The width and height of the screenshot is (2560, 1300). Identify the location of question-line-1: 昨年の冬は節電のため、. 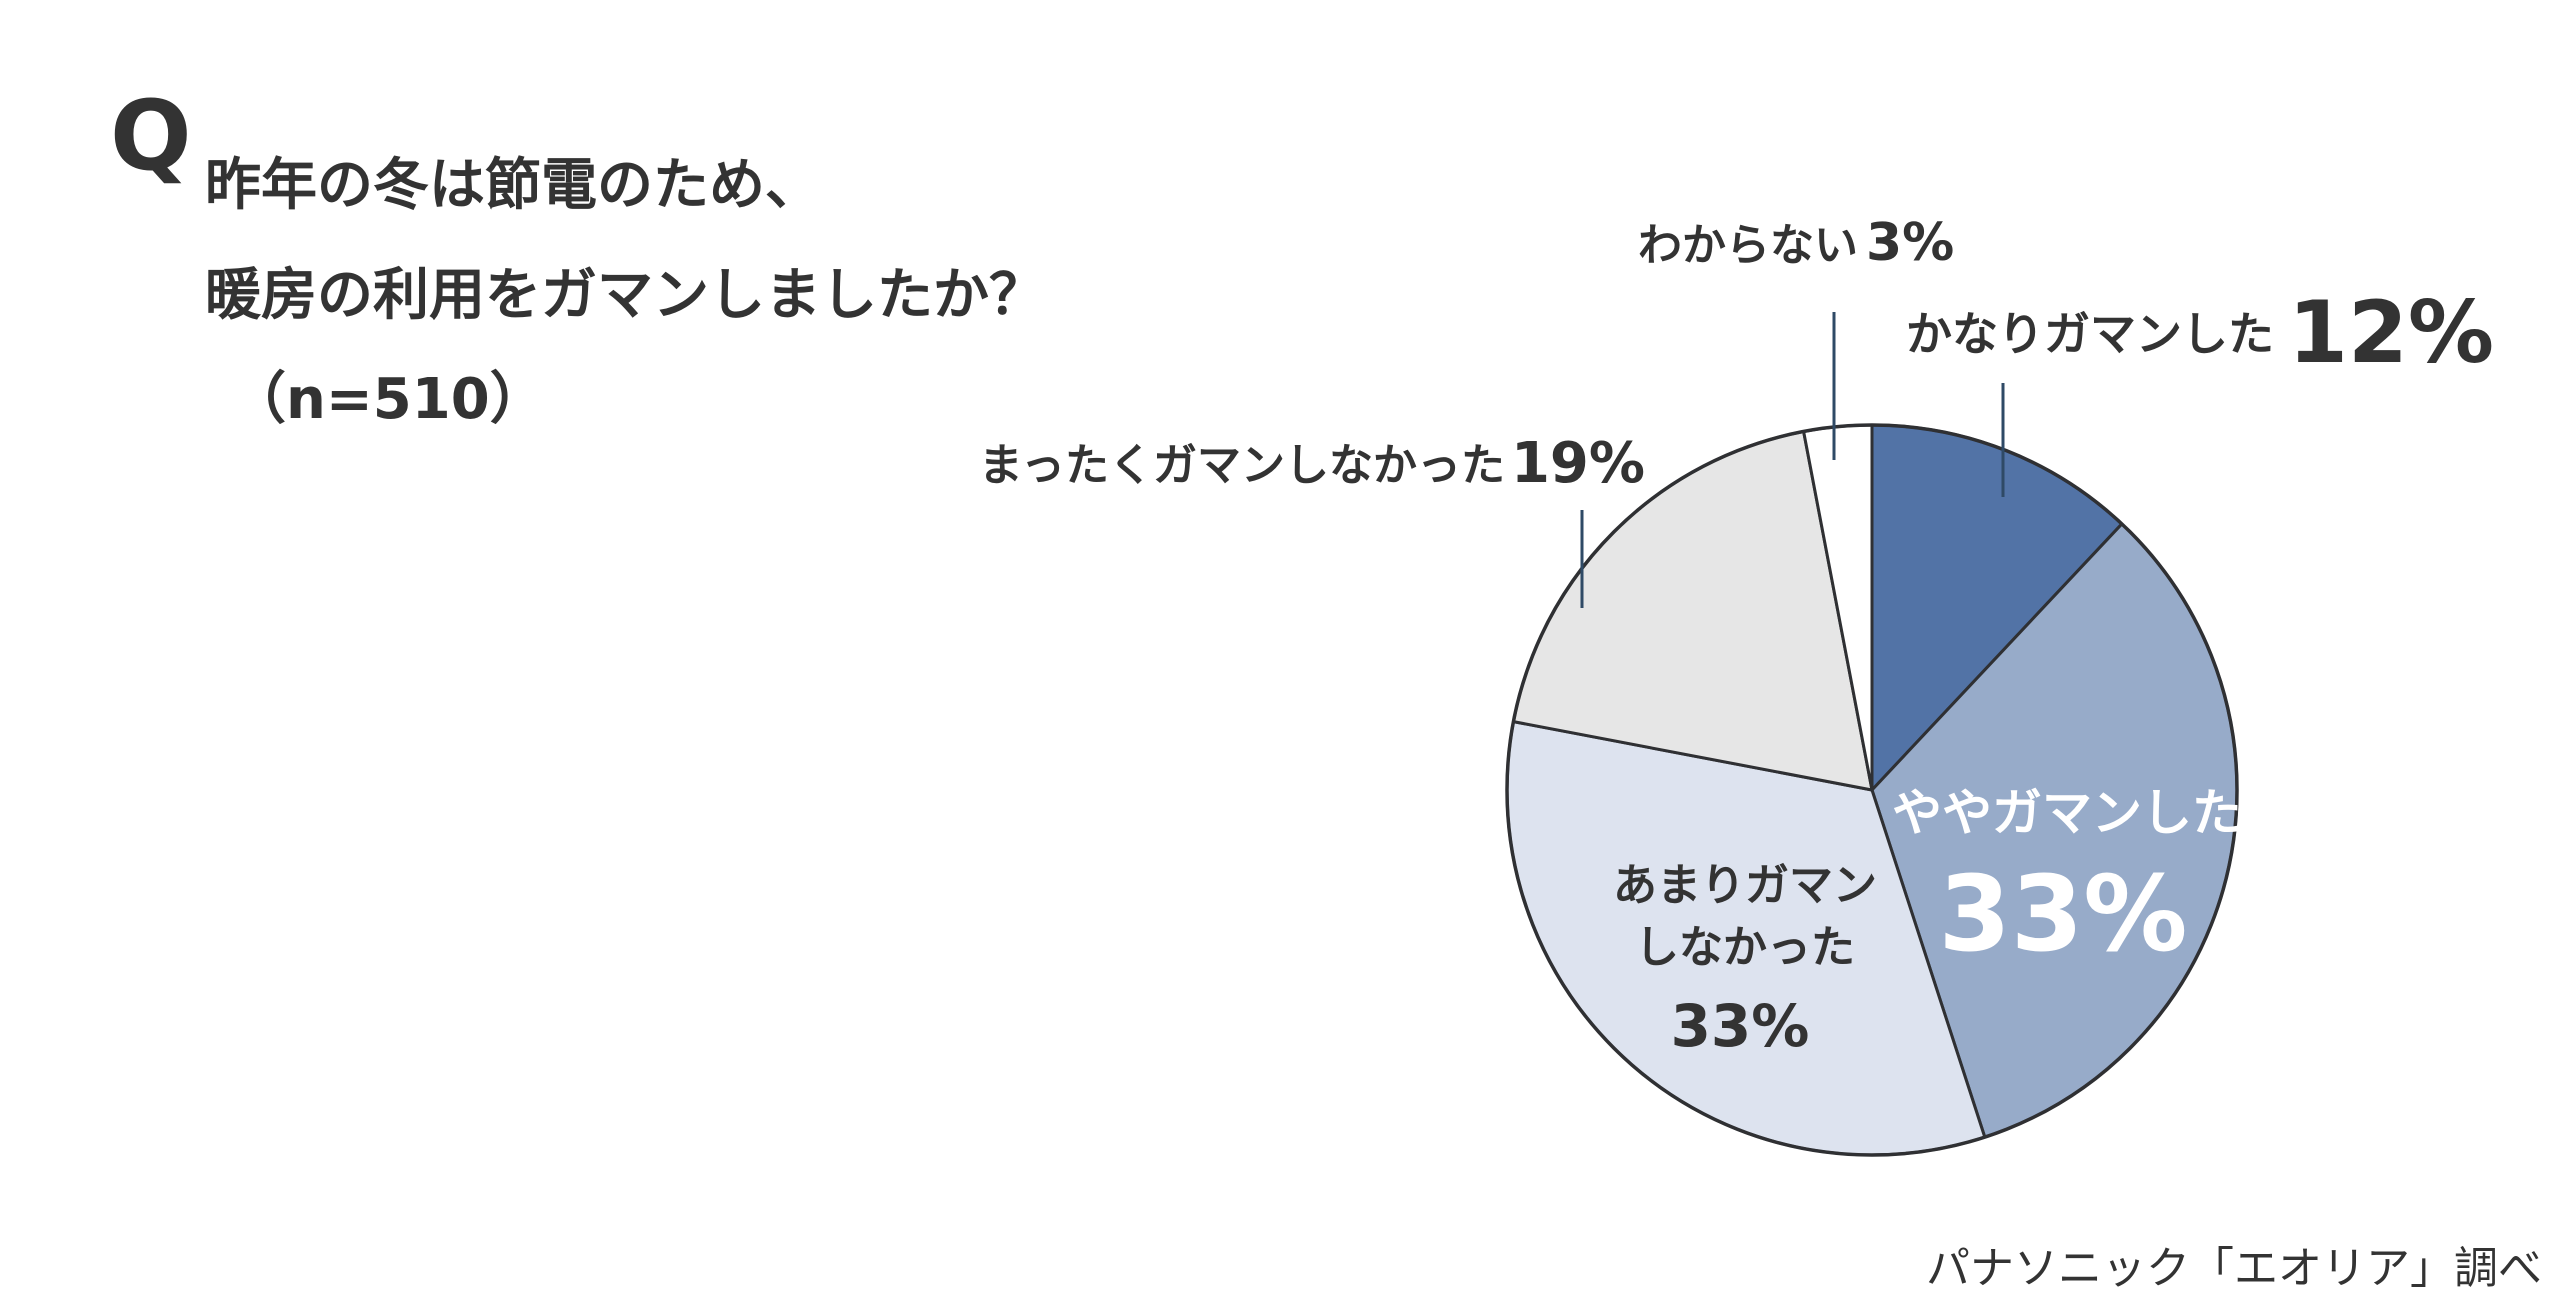
(513, 185).